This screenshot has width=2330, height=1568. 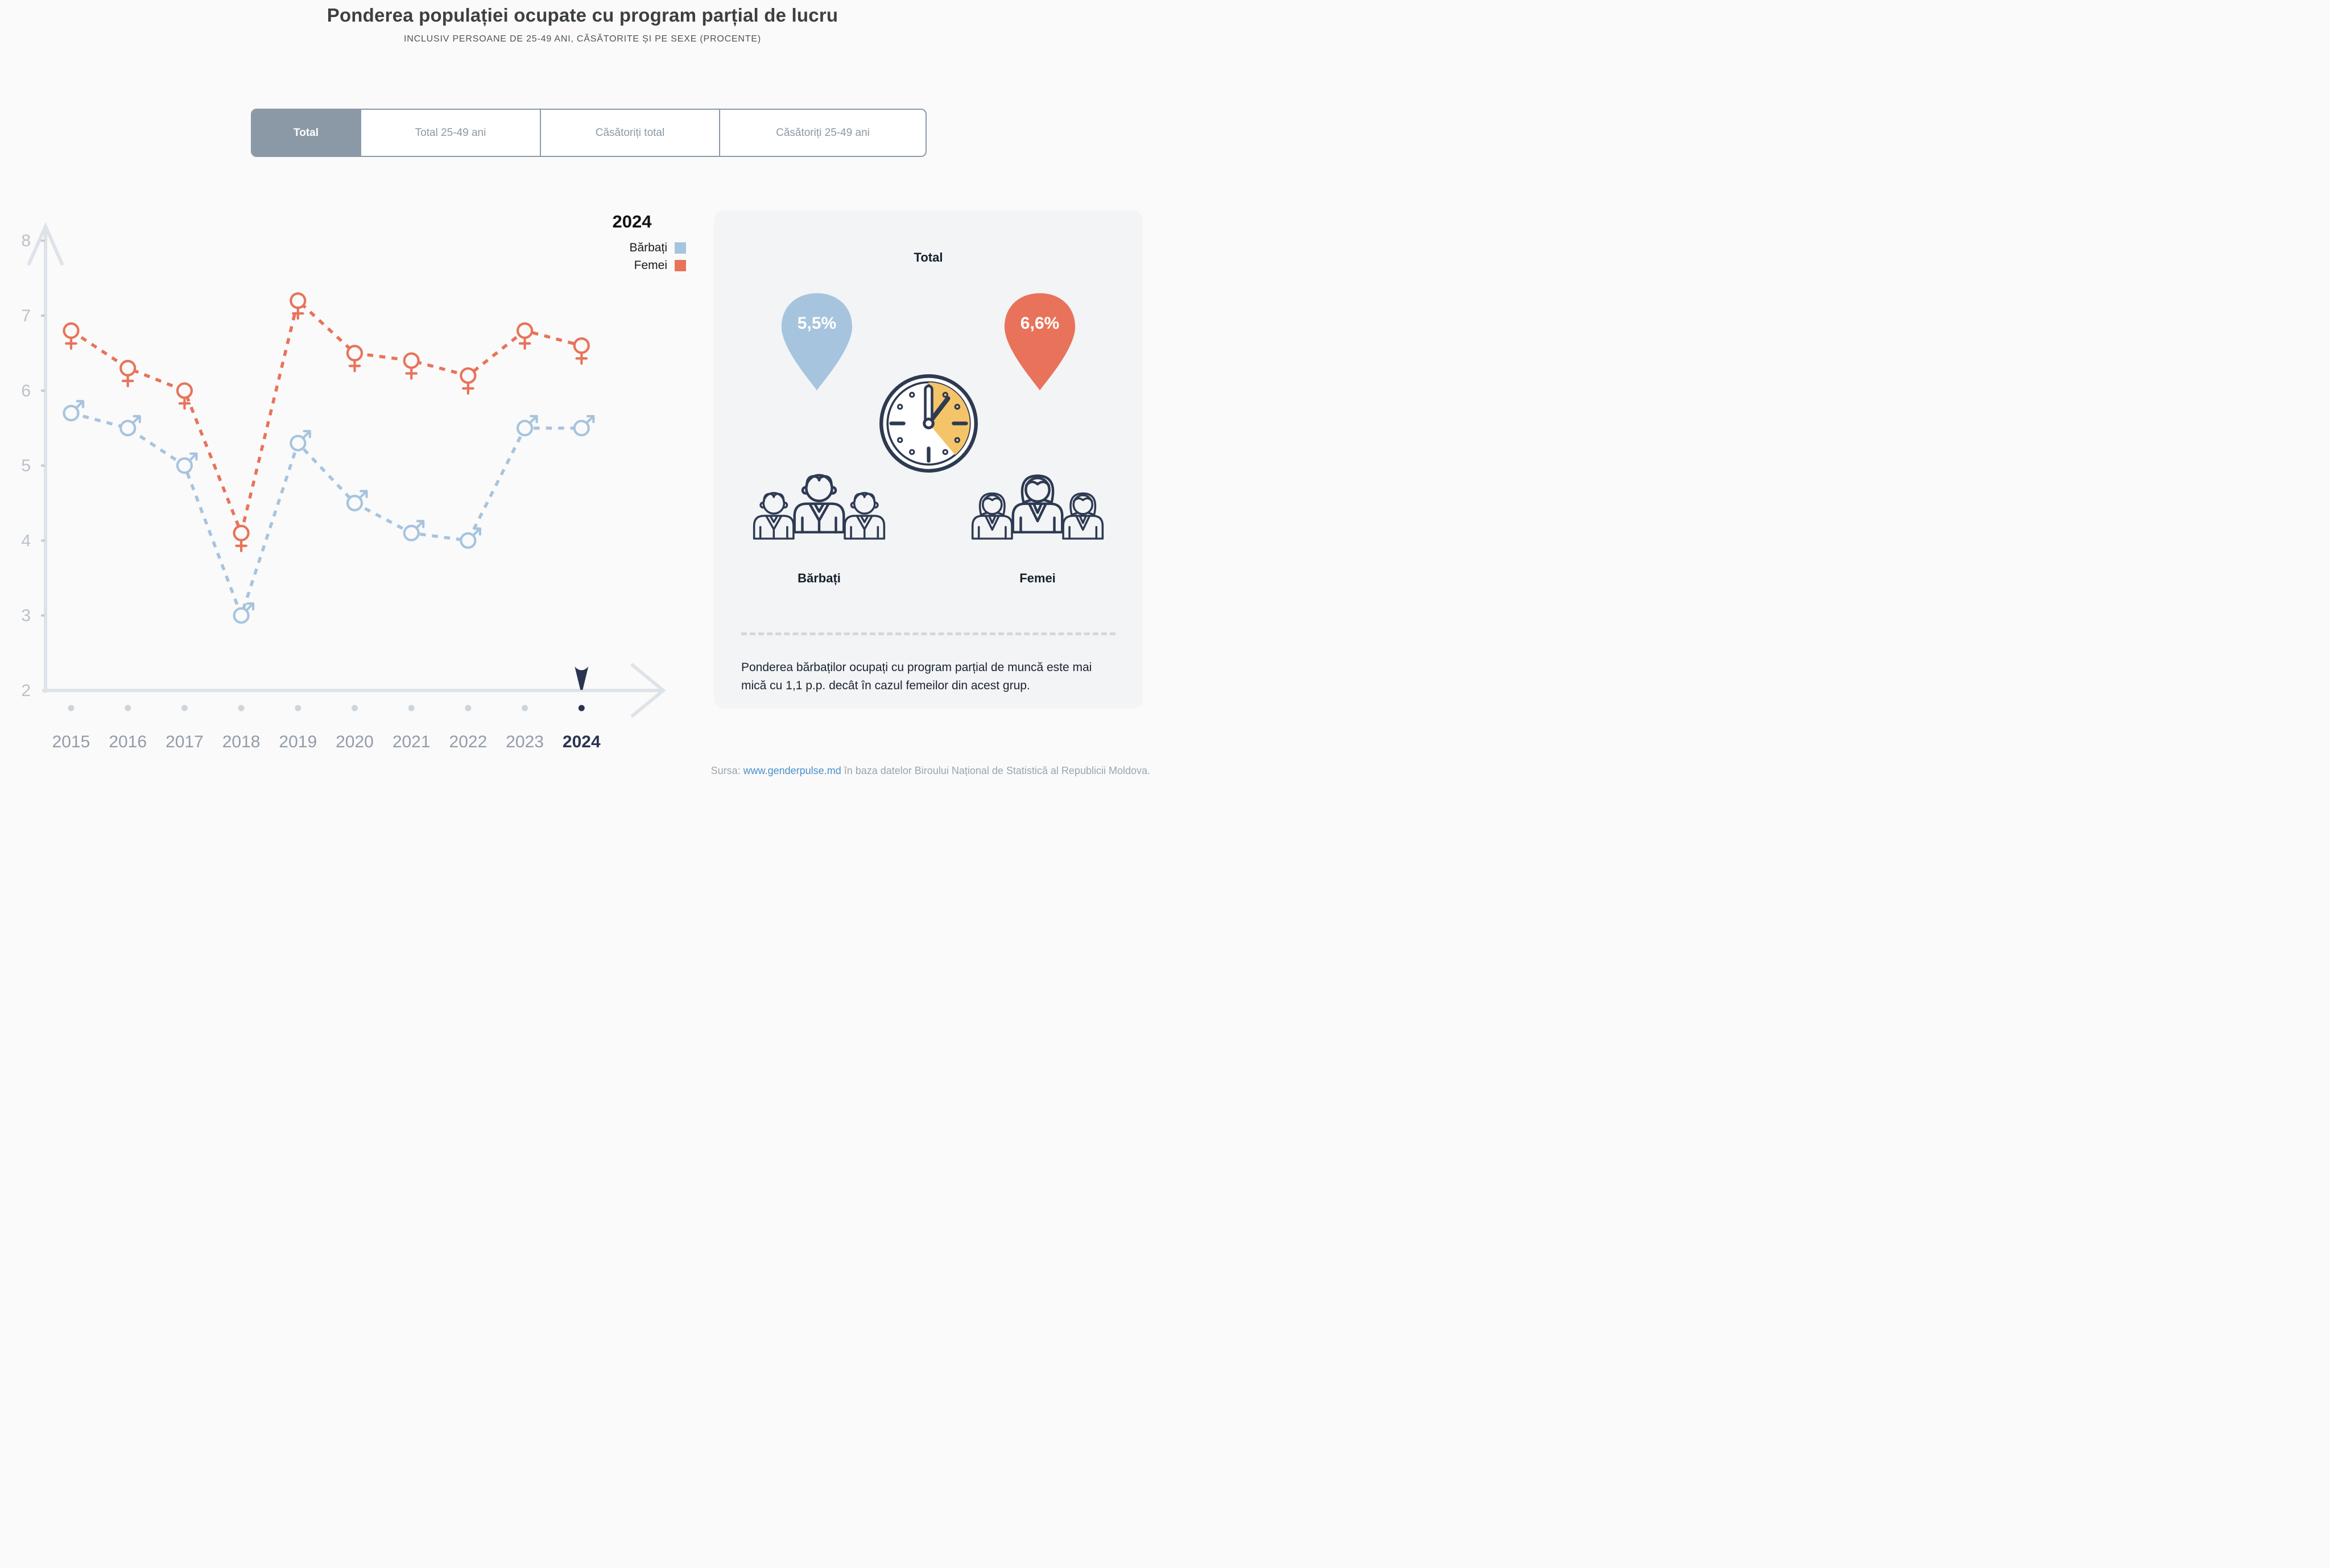 I want to click on female-marker-2017, so click(x=184, y=396).